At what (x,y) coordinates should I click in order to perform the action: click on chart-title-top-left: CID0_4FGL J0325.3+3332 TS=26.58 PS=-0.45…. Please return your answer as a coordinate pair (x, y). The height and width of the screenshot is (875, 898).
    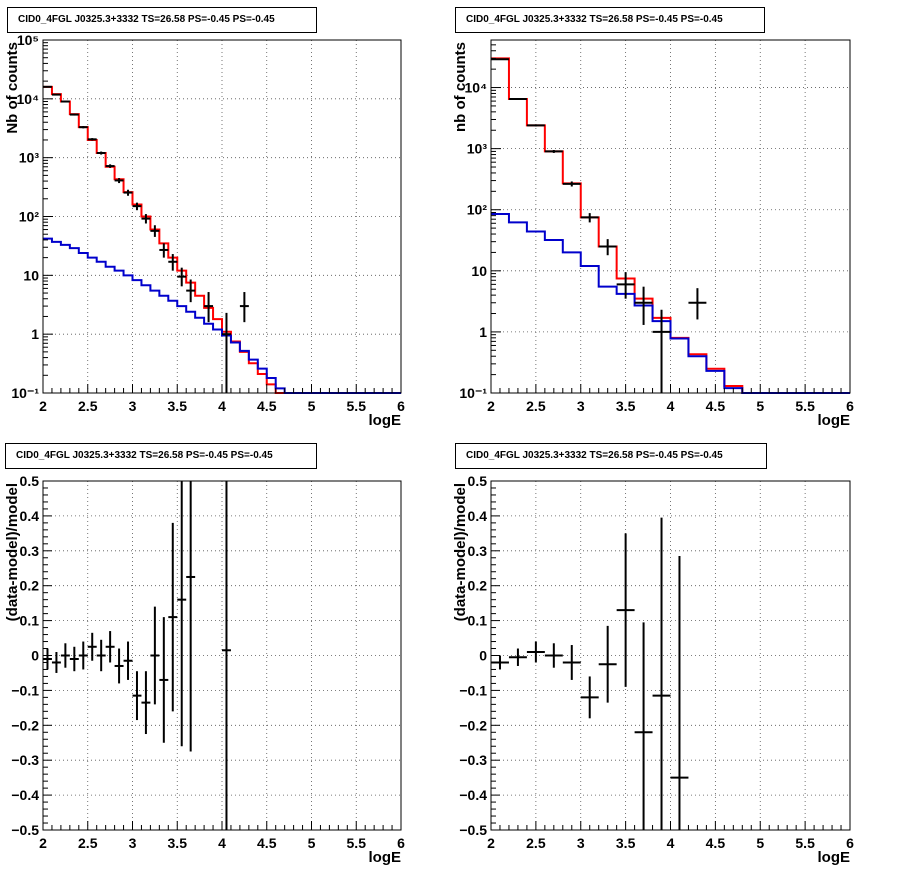
    Looking at the image, I should click on (162, 20).